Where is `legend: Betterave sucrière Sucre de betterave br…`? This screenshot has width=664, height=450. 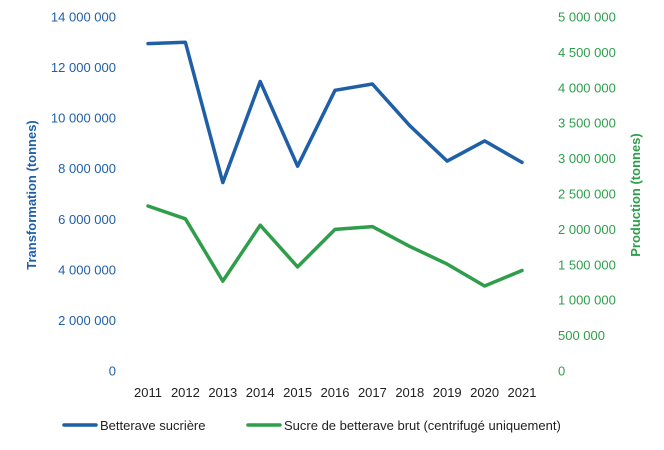 legend: Betterave sucrière Sucre de betterave br… is located at coordinates (311, 425).